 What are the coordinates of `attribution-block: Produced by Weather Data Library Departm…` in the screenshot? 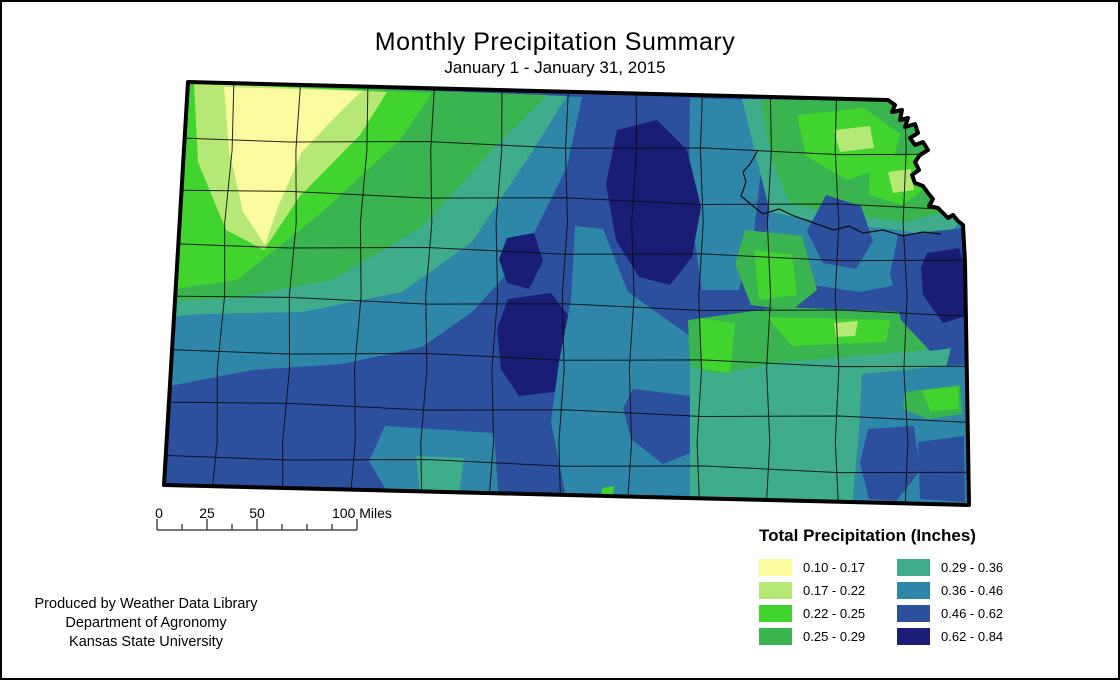 It's located at (146, 623).